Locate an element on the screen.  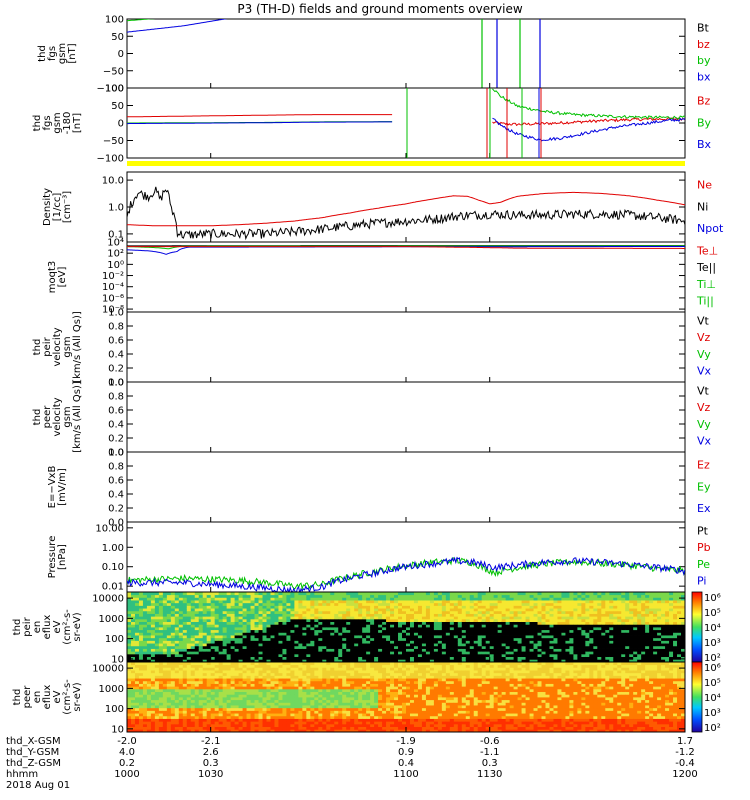
series-group is located at coordinates (406, 574).